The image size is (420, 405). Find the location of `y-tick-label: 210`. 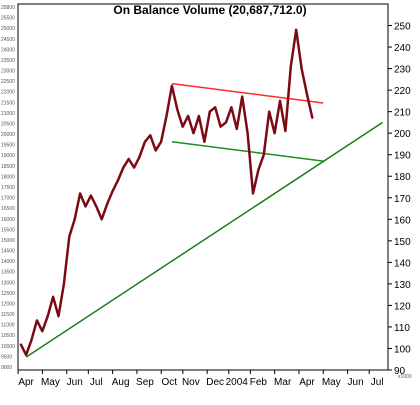

y-tick-label: 210 is located at coordinates (402, 113).